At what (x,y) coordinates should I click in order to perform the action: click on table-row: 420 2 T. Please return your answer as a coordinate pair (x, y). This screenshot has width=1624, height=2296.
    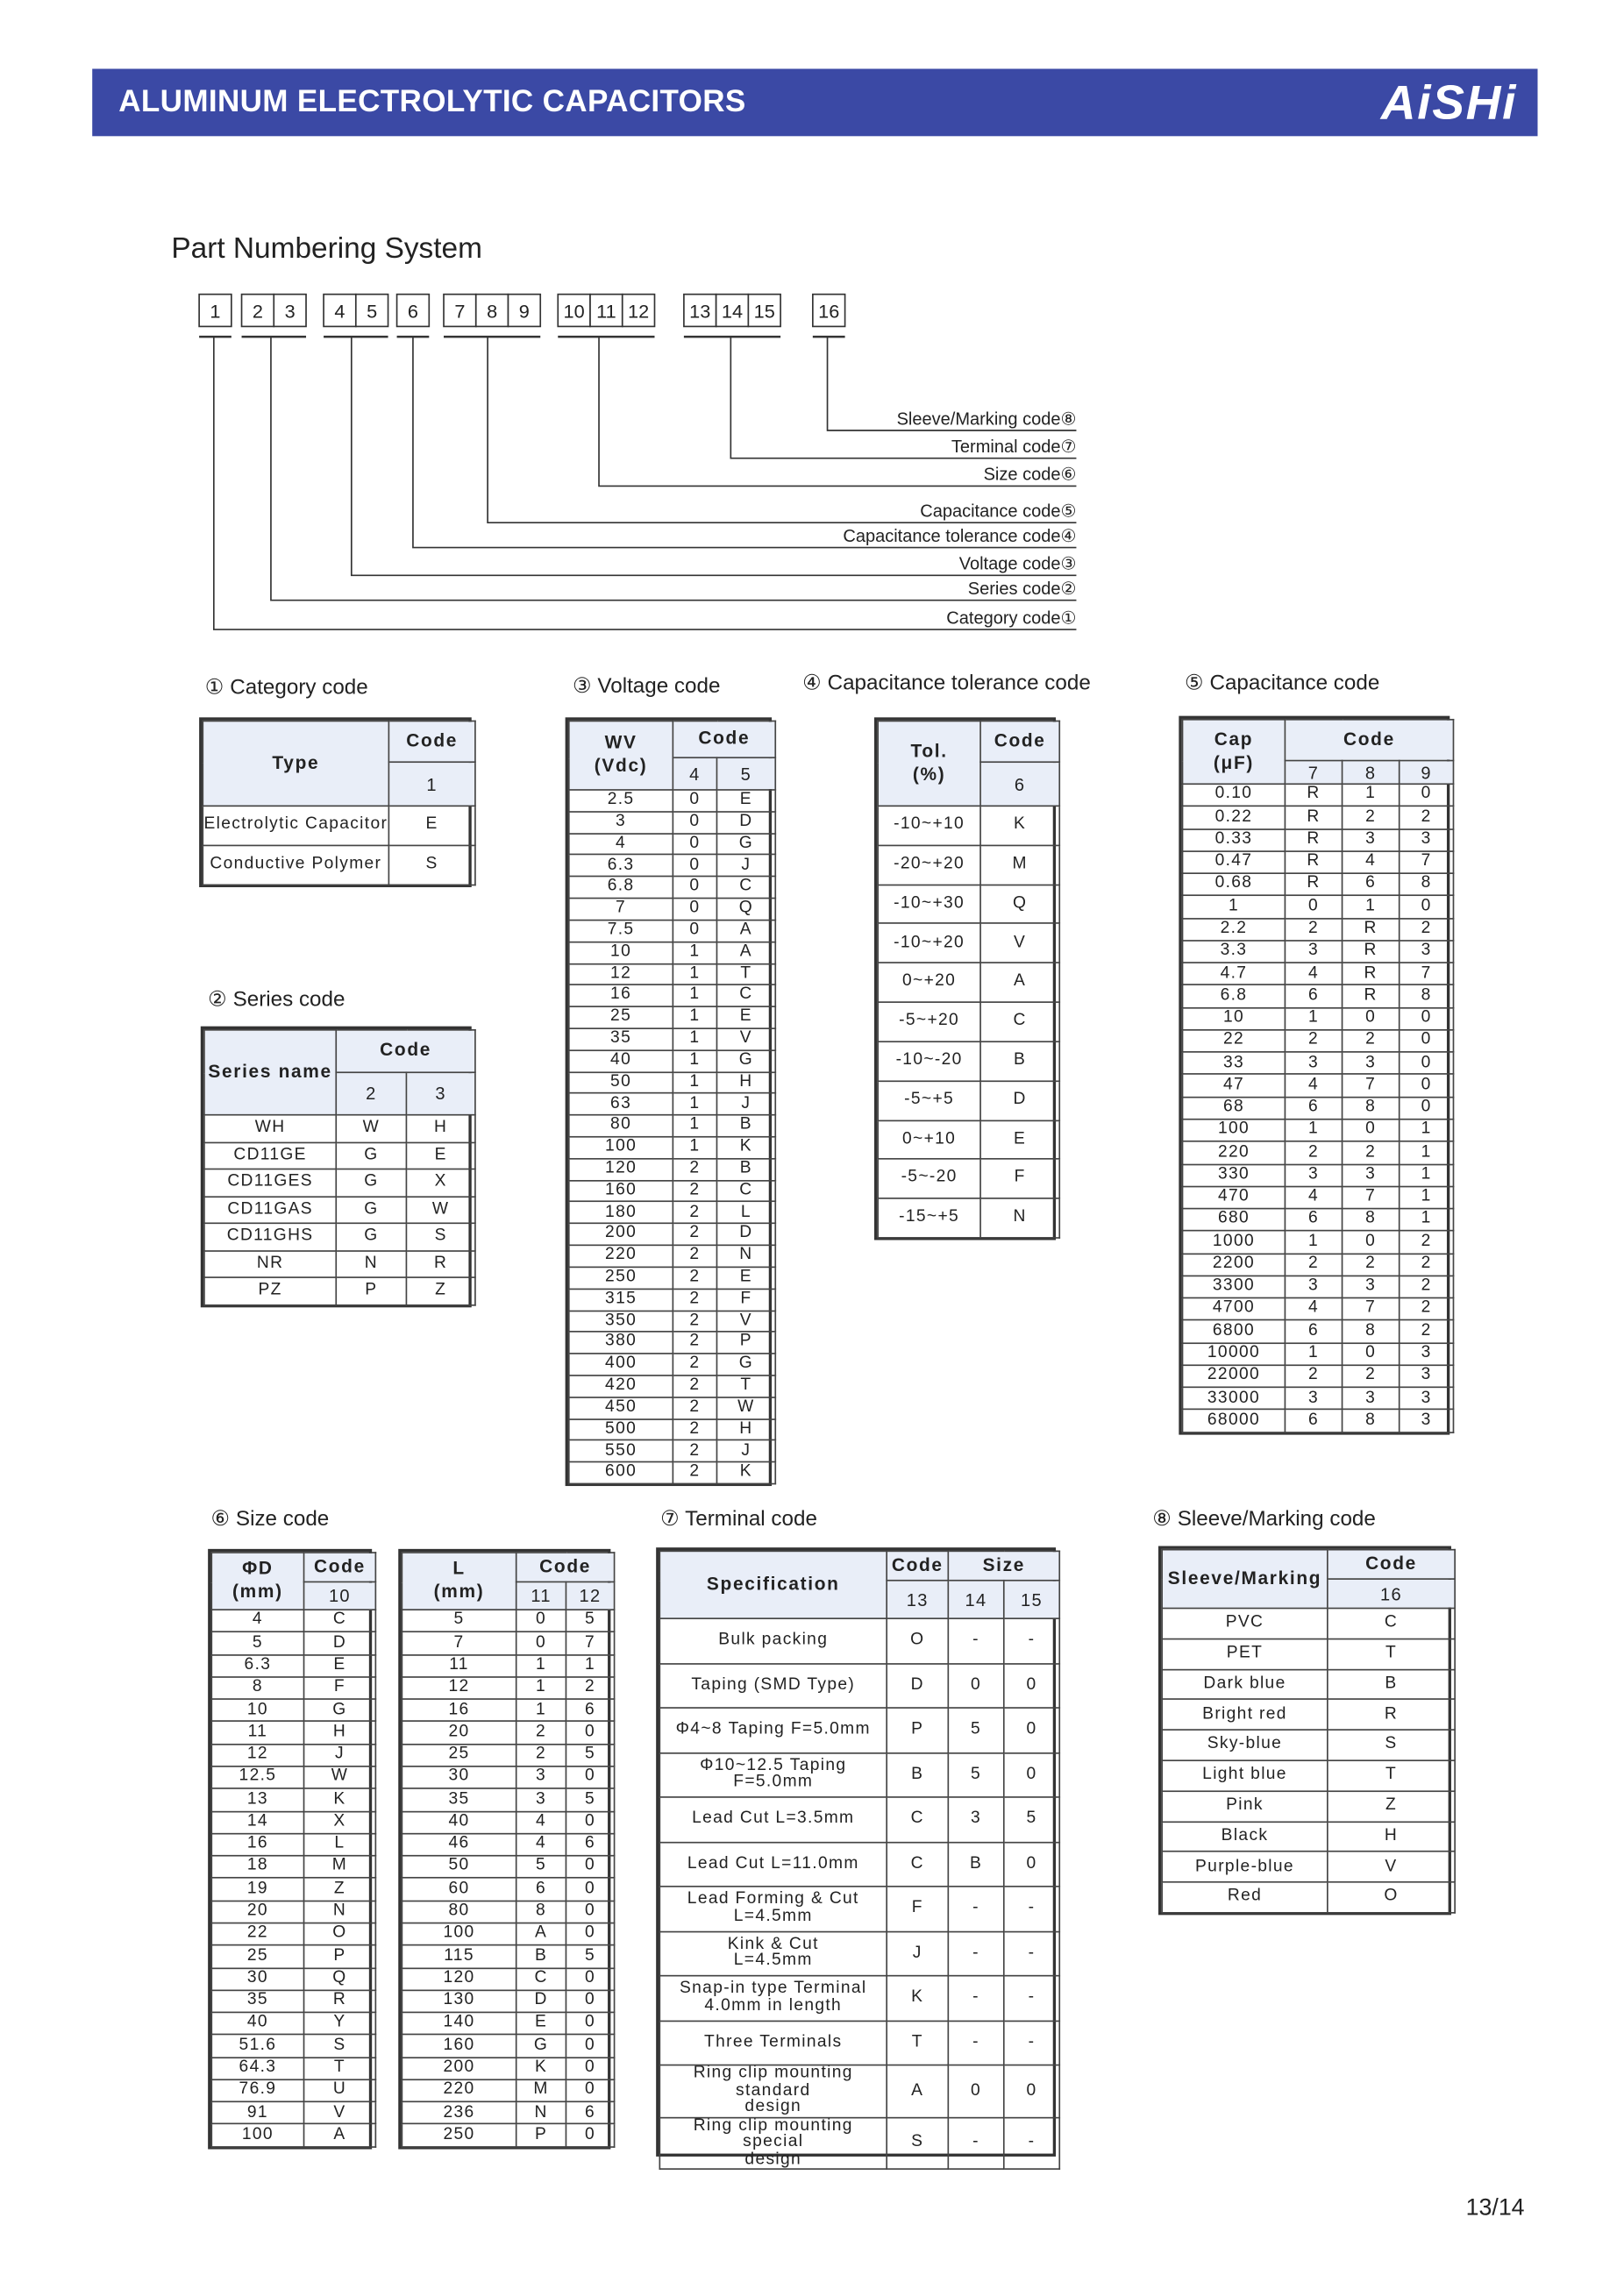
    Looking at the image, I should click on (672, 1386).